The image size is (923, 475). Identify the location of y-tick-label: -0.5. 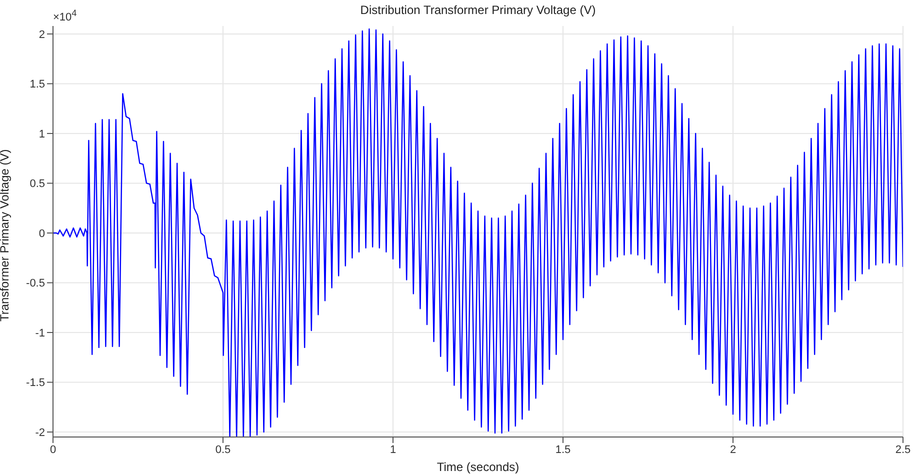
(35, 284).